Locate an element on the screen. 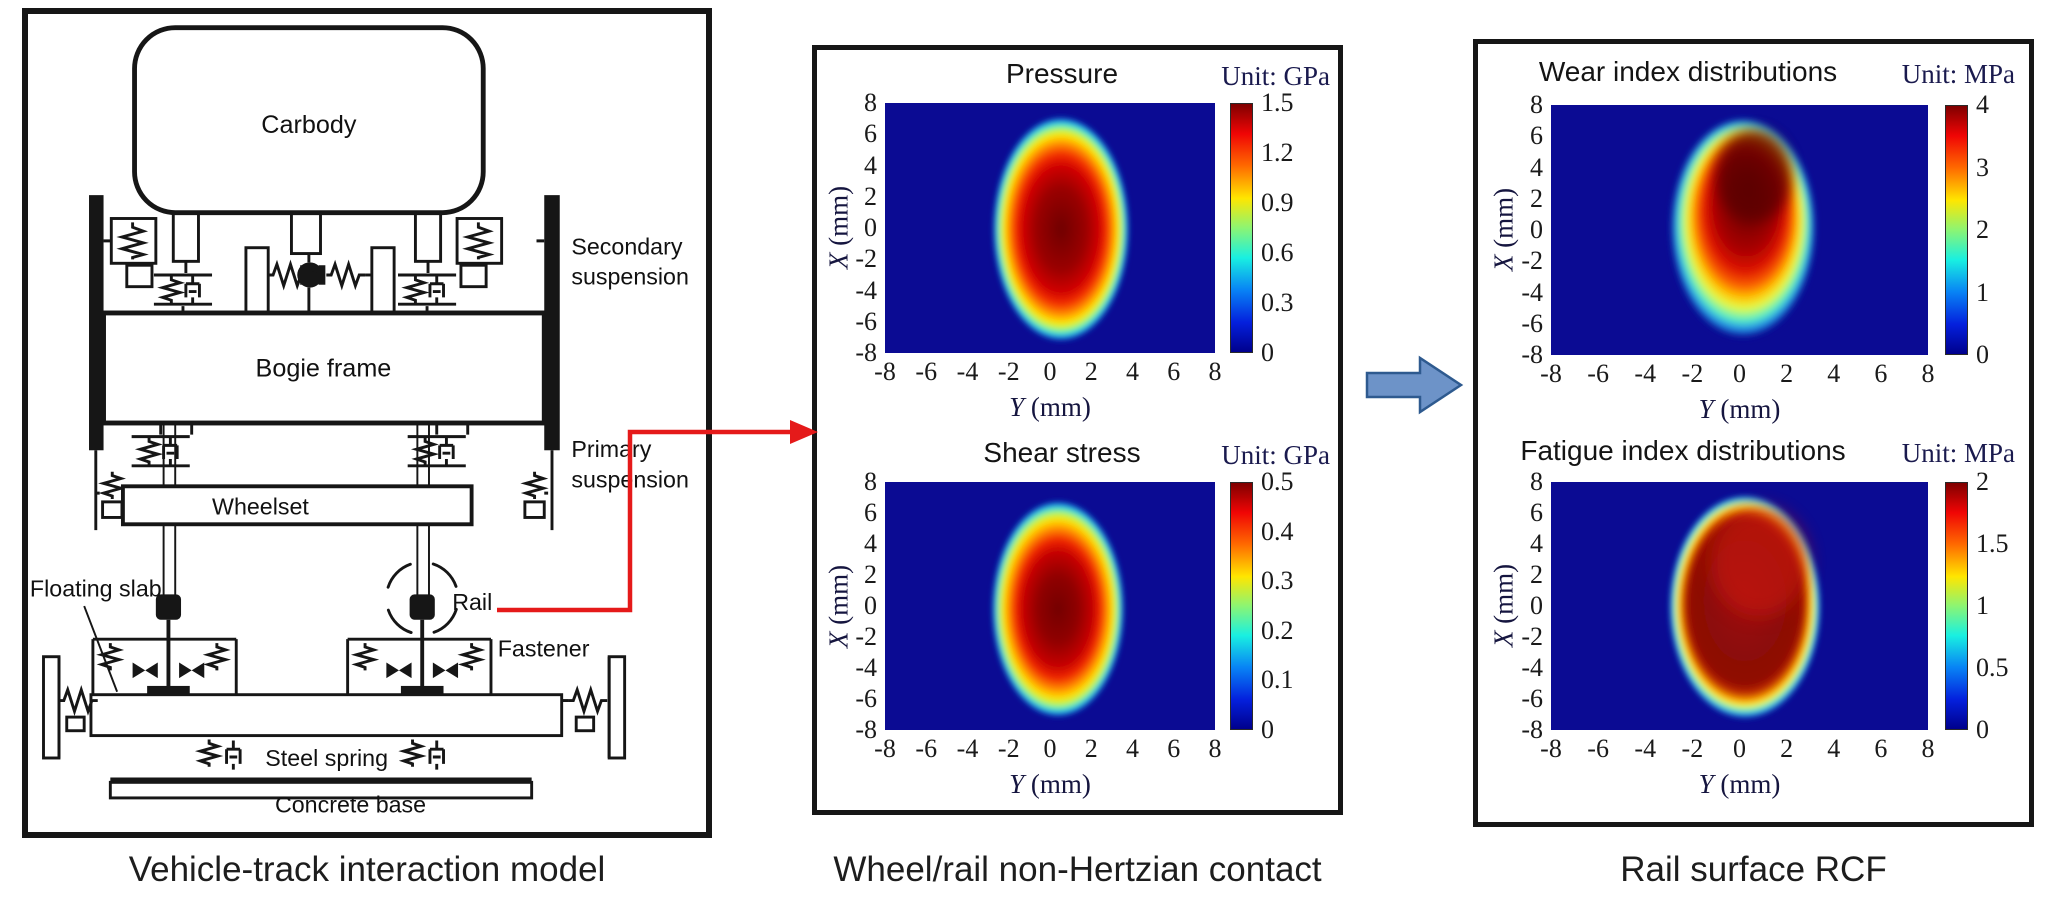 This screenshot has height=908, width=2049. pressure-x-ticks: -8 -6 -4 -2 0 2 4 6 8 is located at coordinates (1047, 372).